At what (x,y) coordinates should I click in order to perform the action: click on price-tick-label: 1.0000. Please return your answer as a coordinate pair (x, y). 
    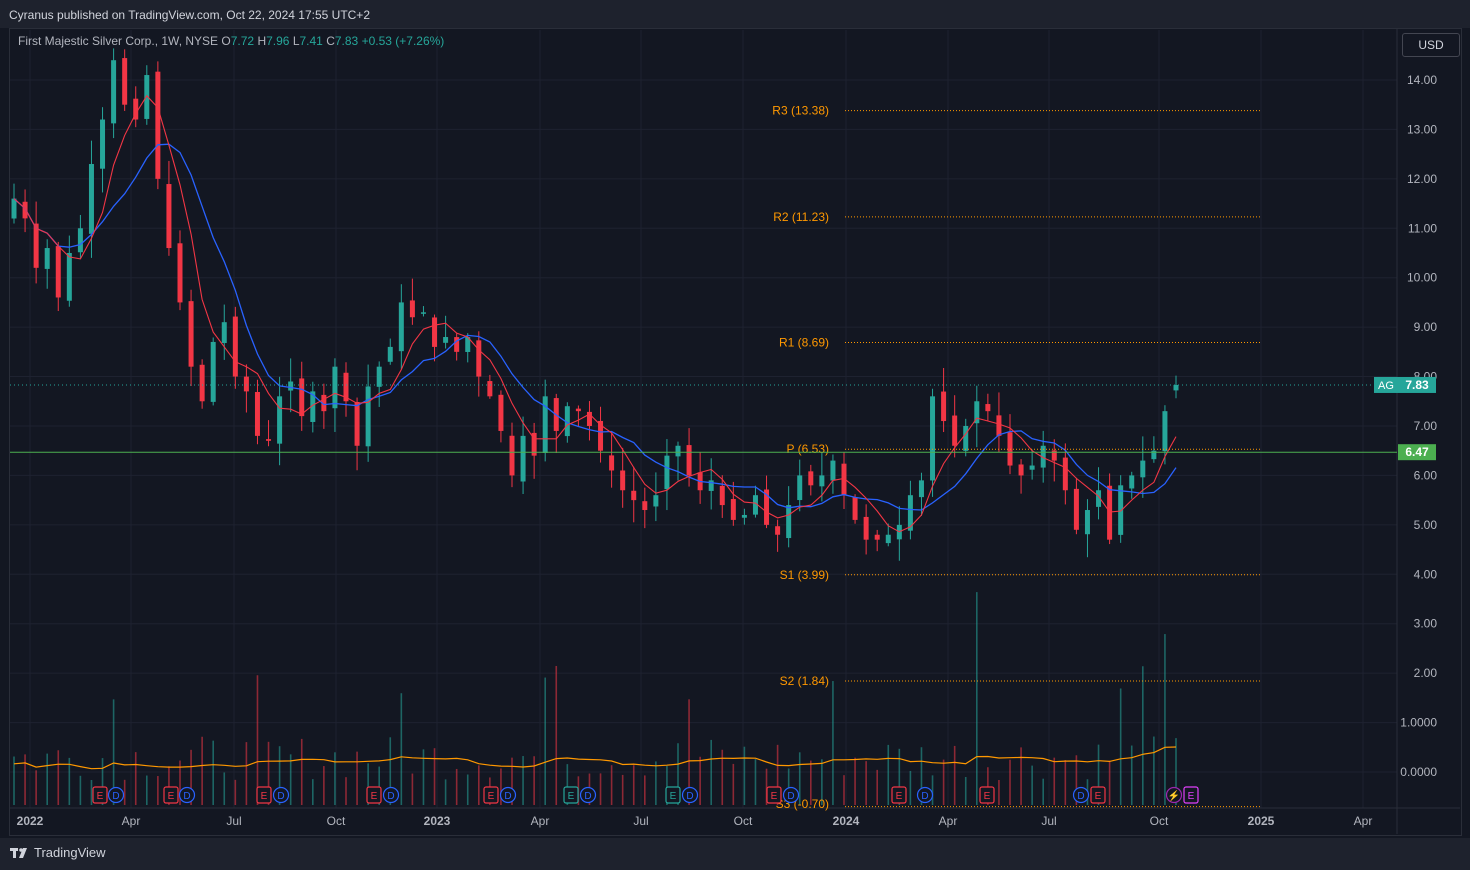
    Looking at the image, I should click on (1418, 723).